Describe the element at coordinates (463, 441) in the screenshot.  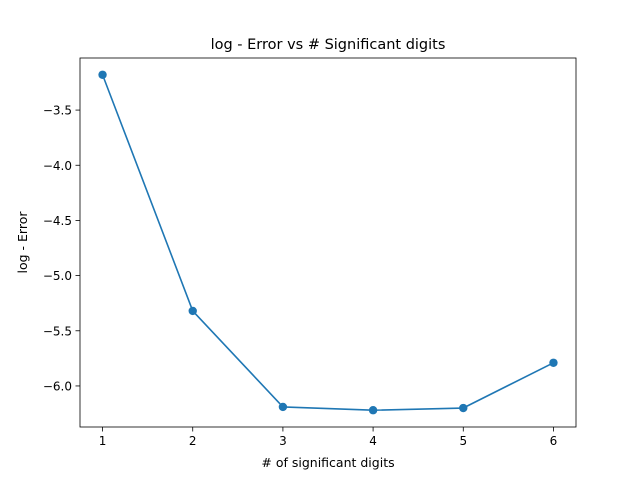
I see `x-tick-label: 5` at that location.